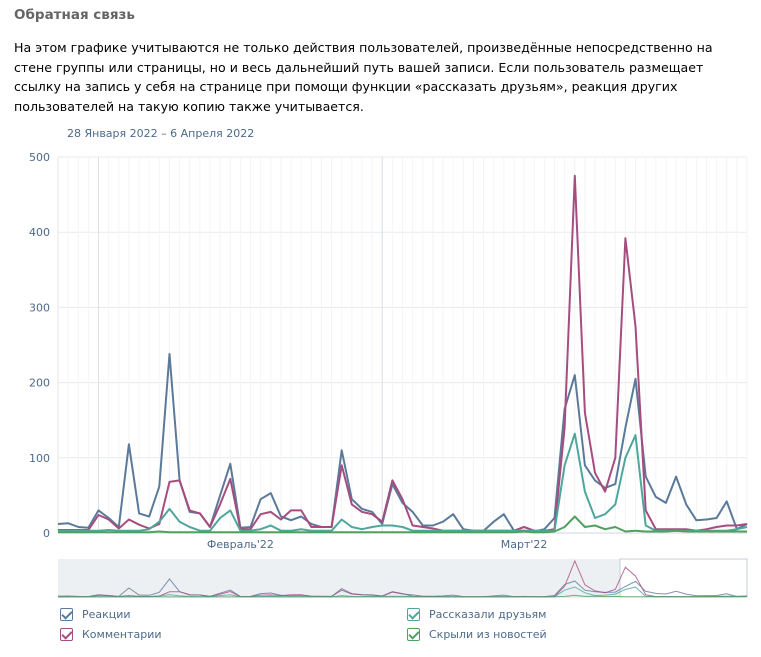 The width and height of the screenshot is (761, 657). Describe the element at coordinates (488, 614) in the screenshot. I see `legend-label: Рассказали друзьям` at that location.